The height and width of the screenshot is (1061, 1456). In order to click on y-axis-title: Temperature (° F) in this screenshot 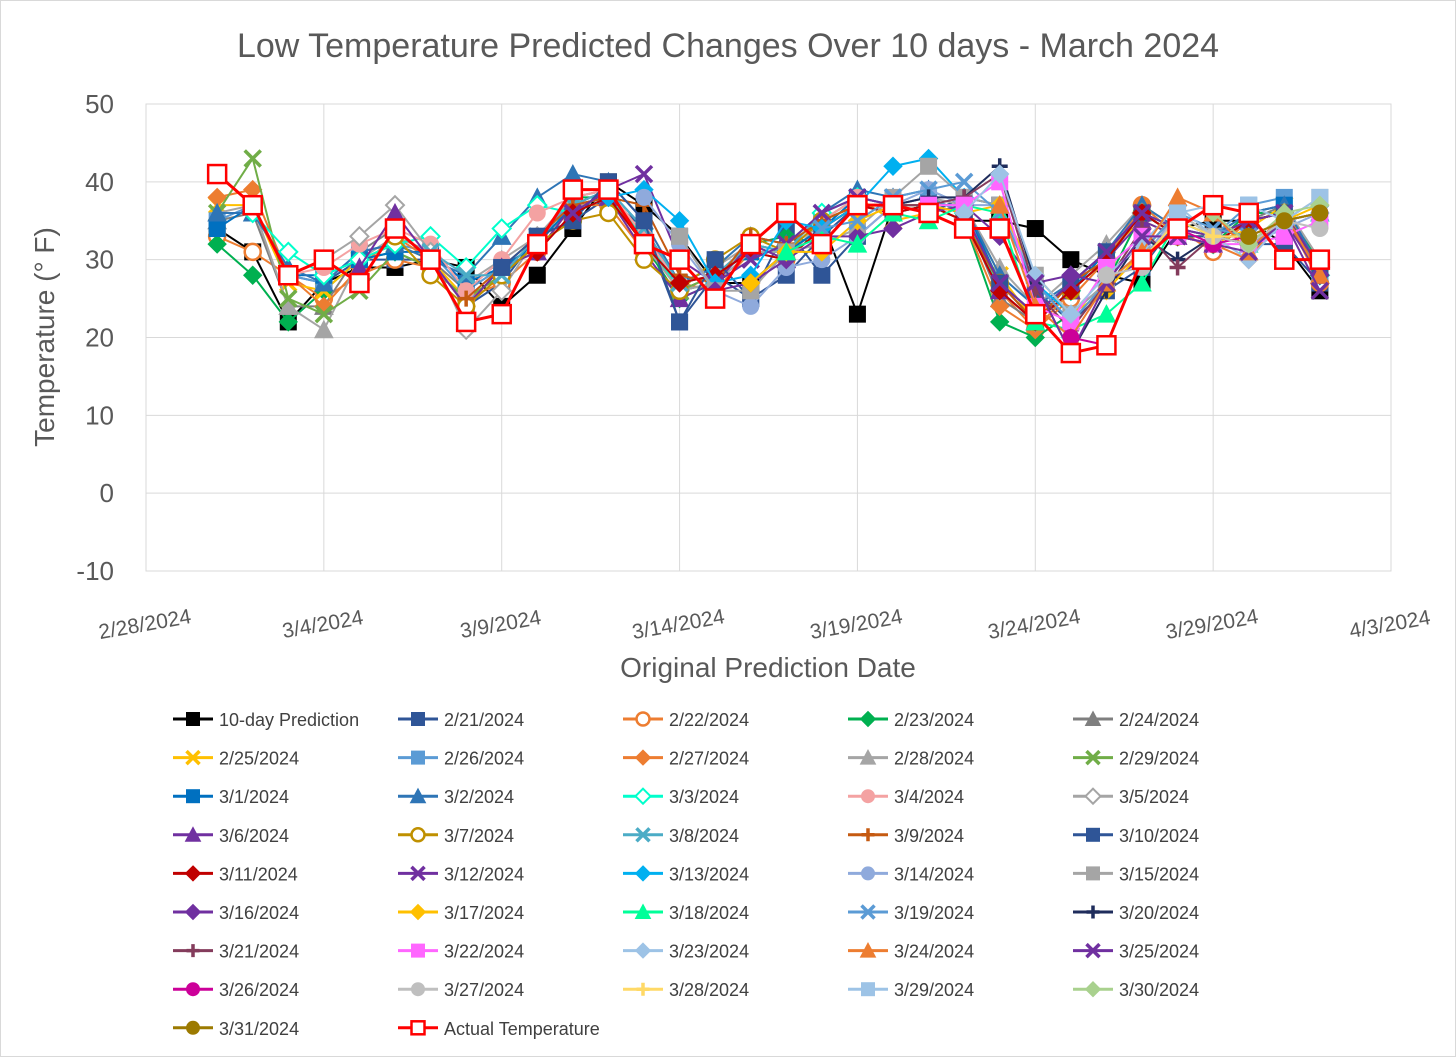, I will do `click(44, 337)`.